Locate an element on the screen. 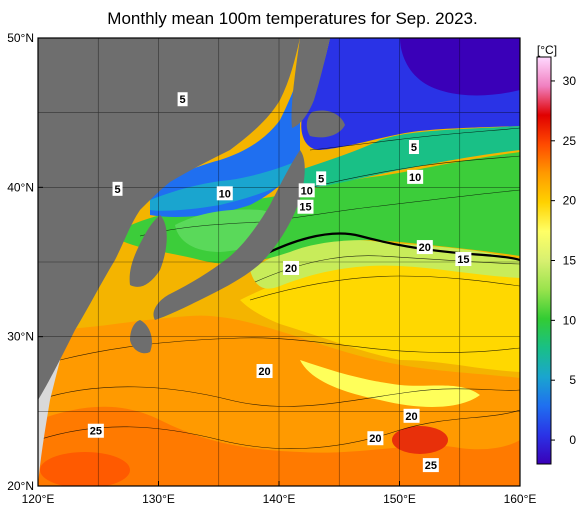  colorbar-unit: [°C] is located at coordinates (547, 50).